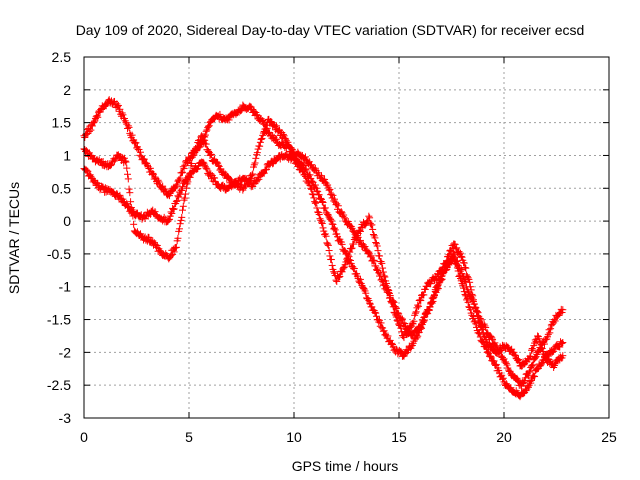 The width and height of the screenshot is (640, 480). Describe the element at coordinates (62, 188) in the screenshot. I see `y-tick-label: 0.5` at that location.